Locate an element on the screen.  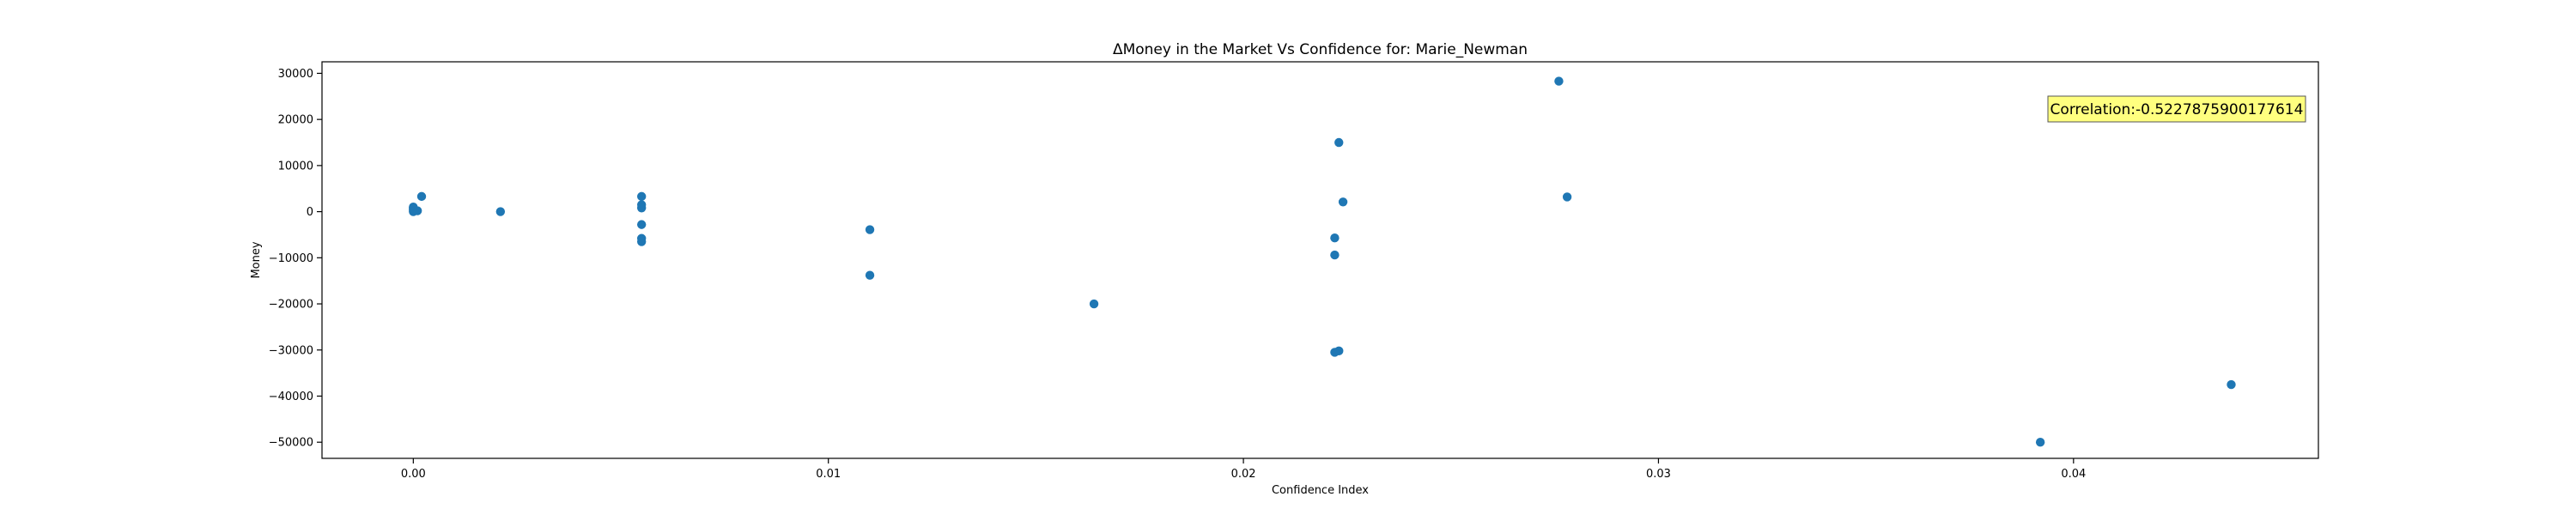
correlation-annotation: Correlation:-0.5227875900177614 is located at coordinates (2177, 109).